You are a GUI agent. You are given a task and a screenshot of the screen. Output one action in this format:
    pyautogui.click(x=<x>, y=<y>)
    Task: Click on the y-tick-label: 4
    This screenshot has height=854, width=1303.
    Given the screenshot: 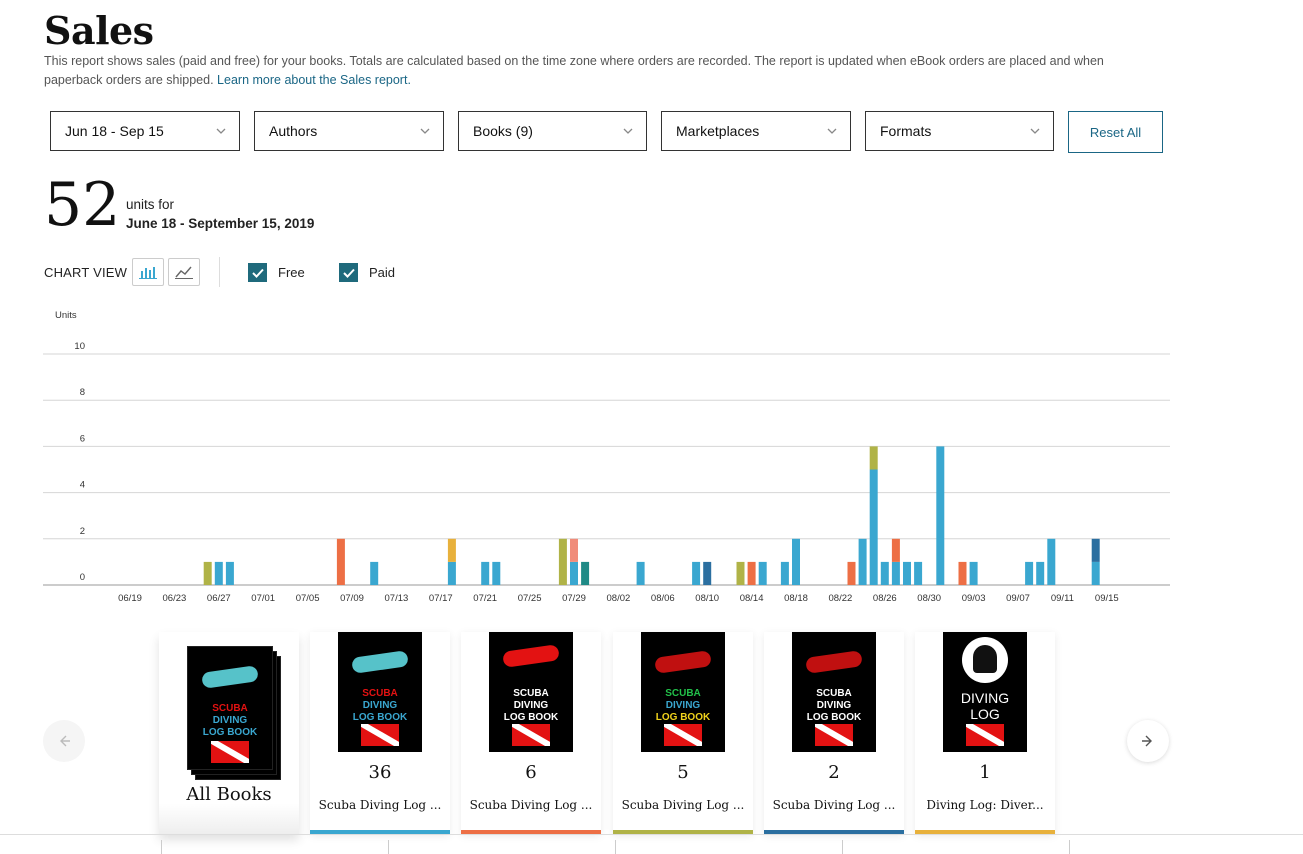 What is the action you would take?
    pyautogui.click(x=82, y=485)
    